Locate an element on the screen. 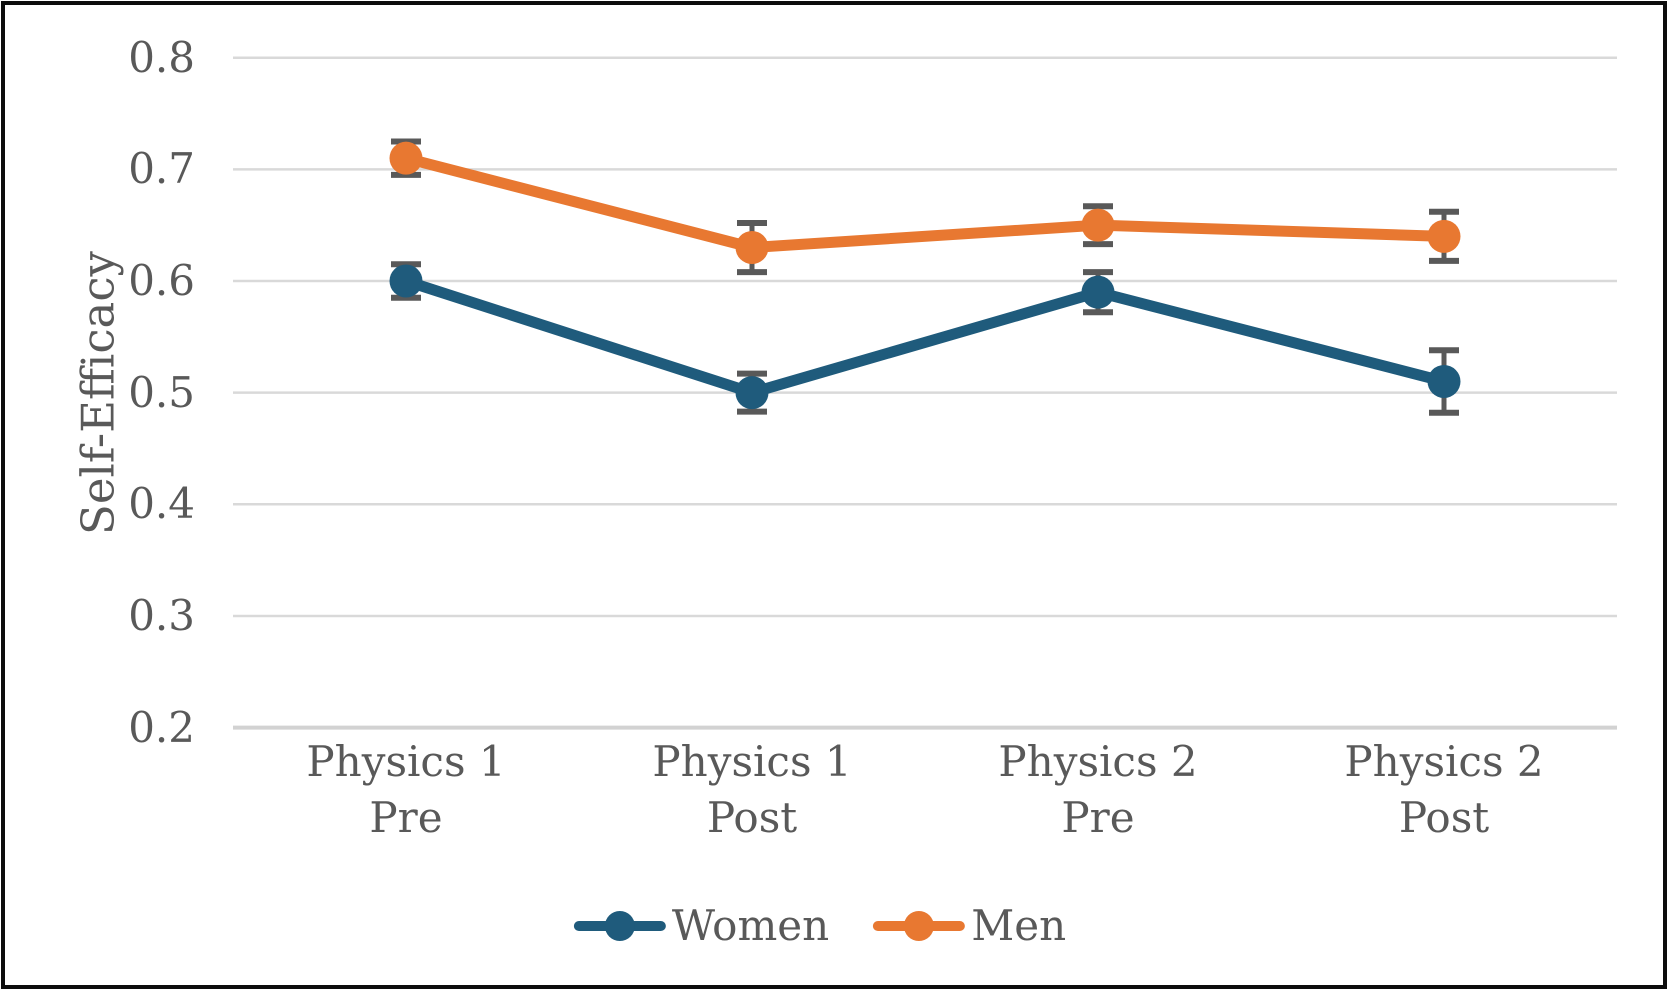  y-tick-label: 0.4 is located at coordinates (161, 504).